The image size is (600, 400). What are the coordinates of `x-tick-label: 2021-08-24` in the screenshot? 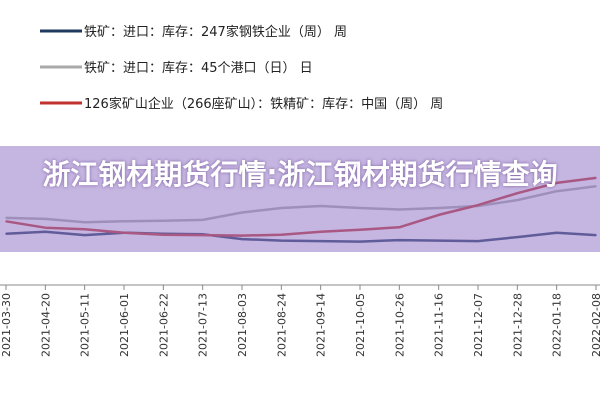 It's located at (281, 325).